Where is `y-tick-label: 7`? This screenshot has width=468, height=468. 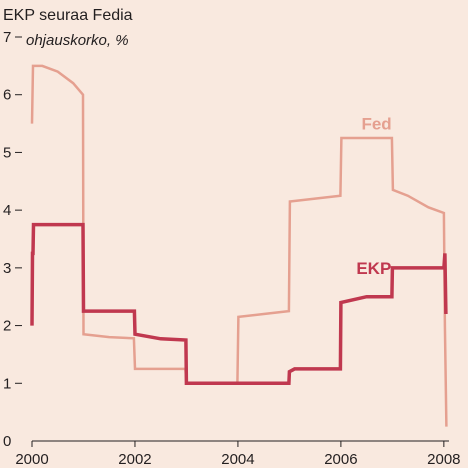
y-tick-label: 7 is located at coordinates (7, 37).